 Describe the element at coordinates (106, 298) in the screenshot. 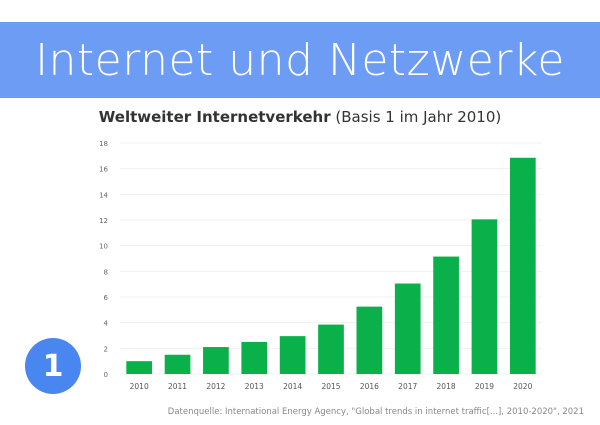

I see `y-tick-label: 6` at that location.